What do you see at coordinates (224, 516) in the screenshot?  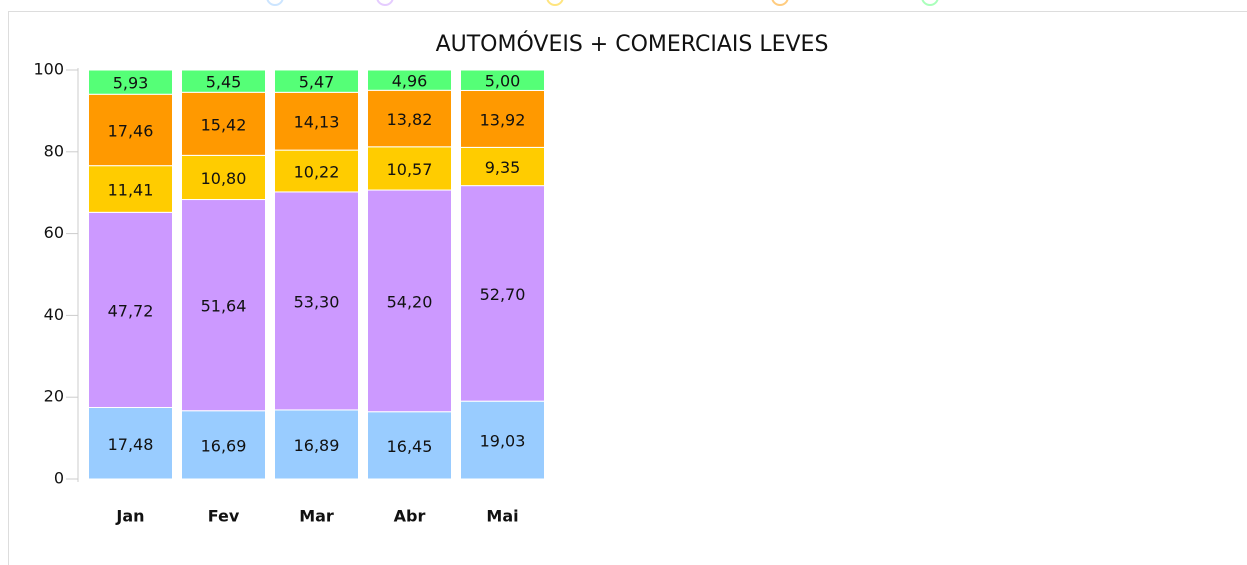 I see `x-tick-label: Fev` at bounding box center [224, 516].